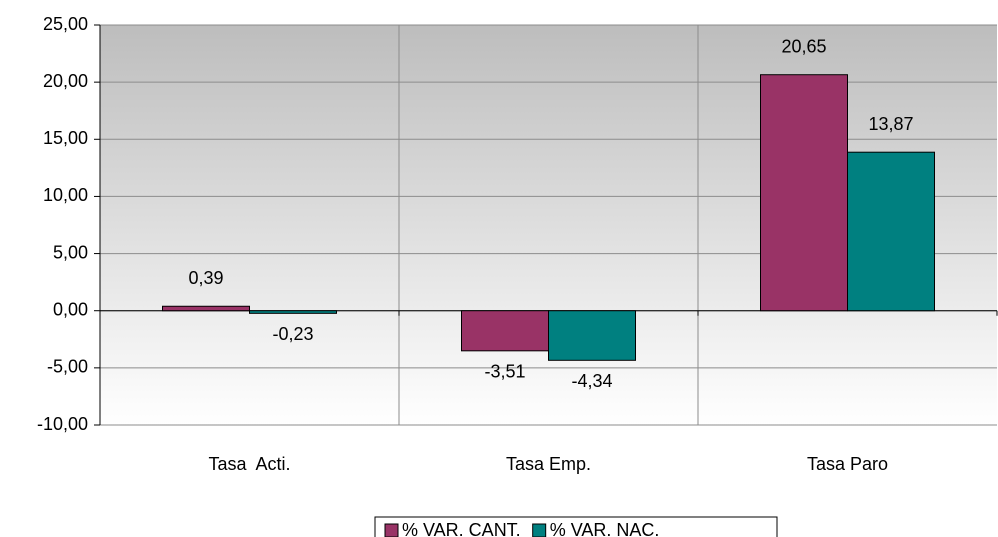  What do you see at coordinates (847, 464) in the screenshot?
I see `x-tick-label: Tasa Paro` at bounding box center [847, 464].